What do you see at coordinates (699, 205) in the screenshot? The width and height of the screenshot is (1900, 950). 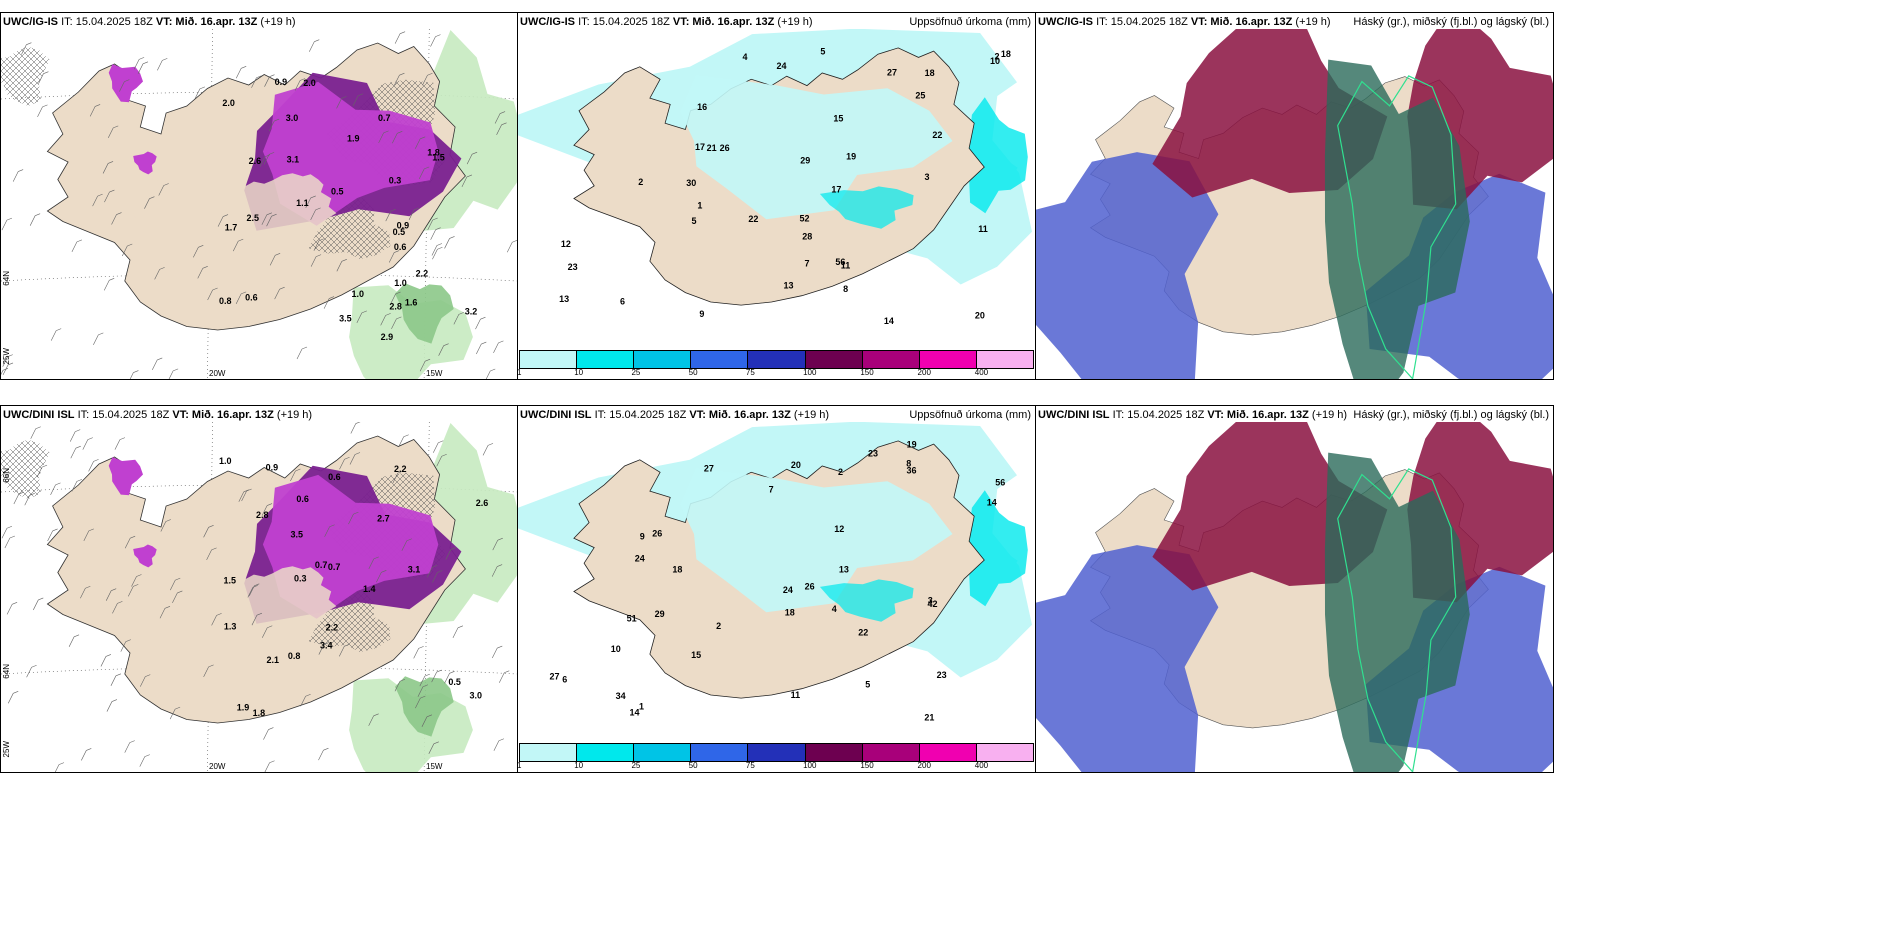 I see `precip-value-label: 1` at bounding box center [699, 205].